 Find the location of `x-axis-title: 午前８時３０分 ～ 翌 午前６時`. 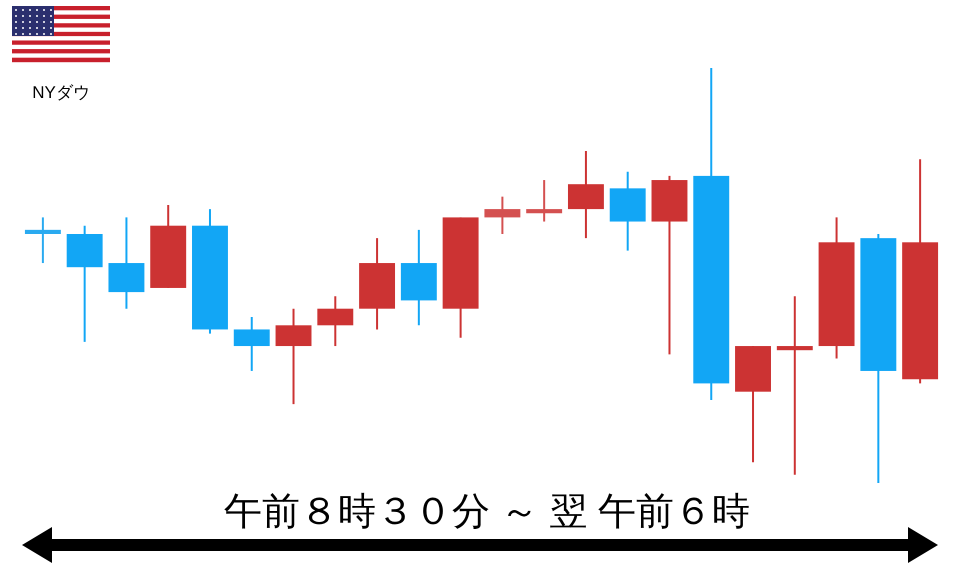

x-axis-title: 午前８時３０分 ～ 翌 午前６時 is located at coordinates (487, 512).